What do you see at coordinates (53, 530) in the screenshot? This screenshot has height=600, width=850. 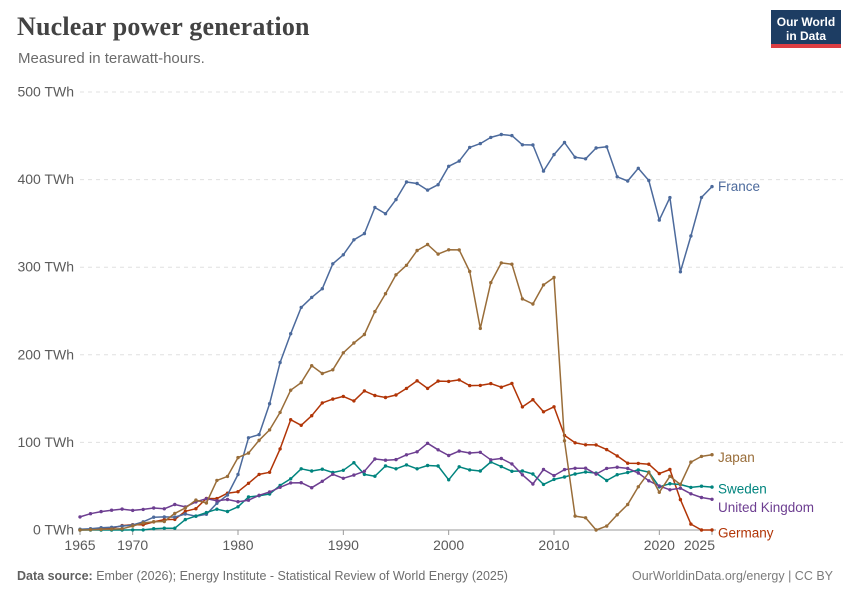 I see `y-tick-label-0: 0 TWh` at bounding box center [53, 530].